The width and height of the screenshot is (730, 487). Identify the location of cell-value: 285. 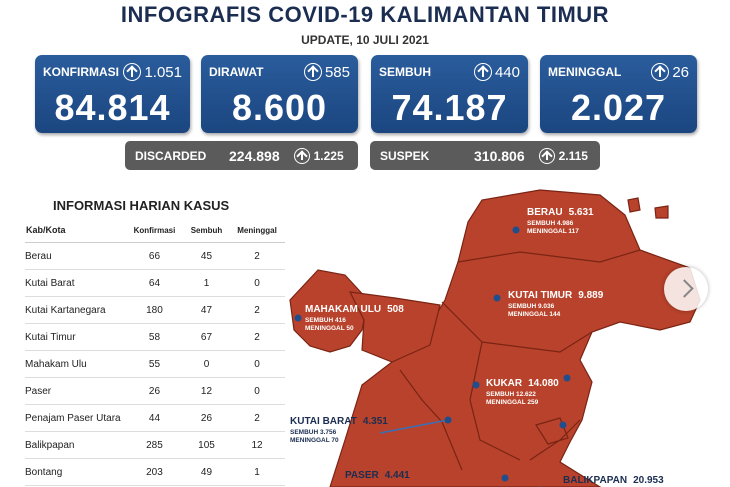
(154, 445).